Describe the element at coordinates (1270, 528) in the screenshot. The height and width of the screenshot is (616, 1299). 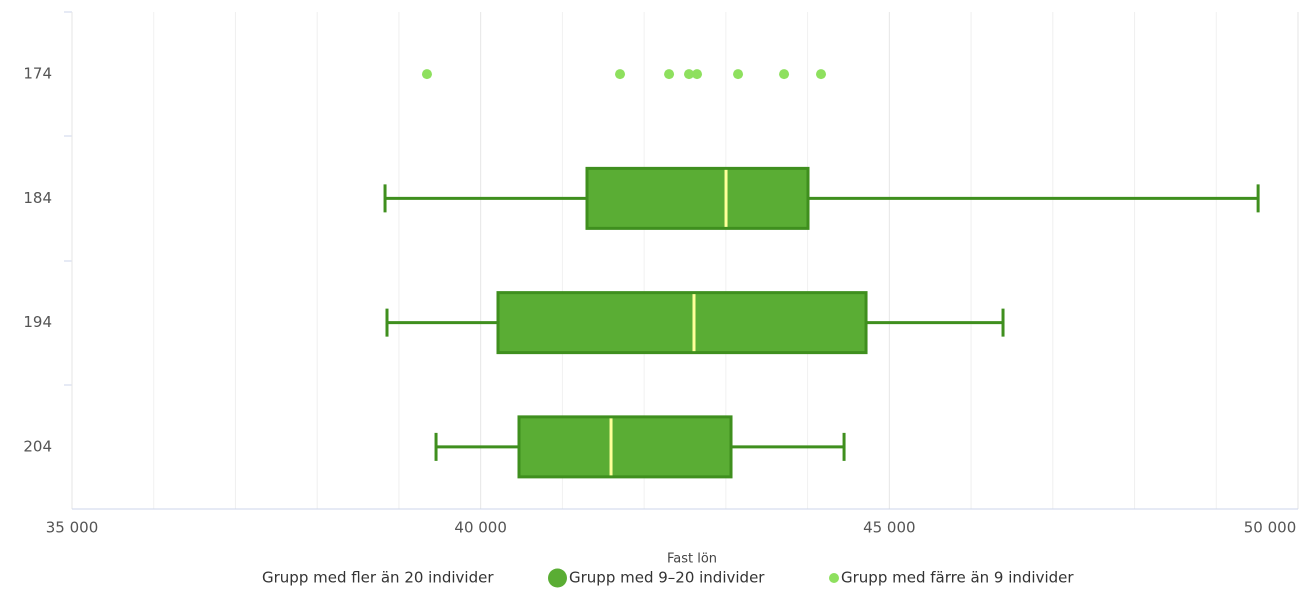
I see `x-tick-label: 50 000` at that location.